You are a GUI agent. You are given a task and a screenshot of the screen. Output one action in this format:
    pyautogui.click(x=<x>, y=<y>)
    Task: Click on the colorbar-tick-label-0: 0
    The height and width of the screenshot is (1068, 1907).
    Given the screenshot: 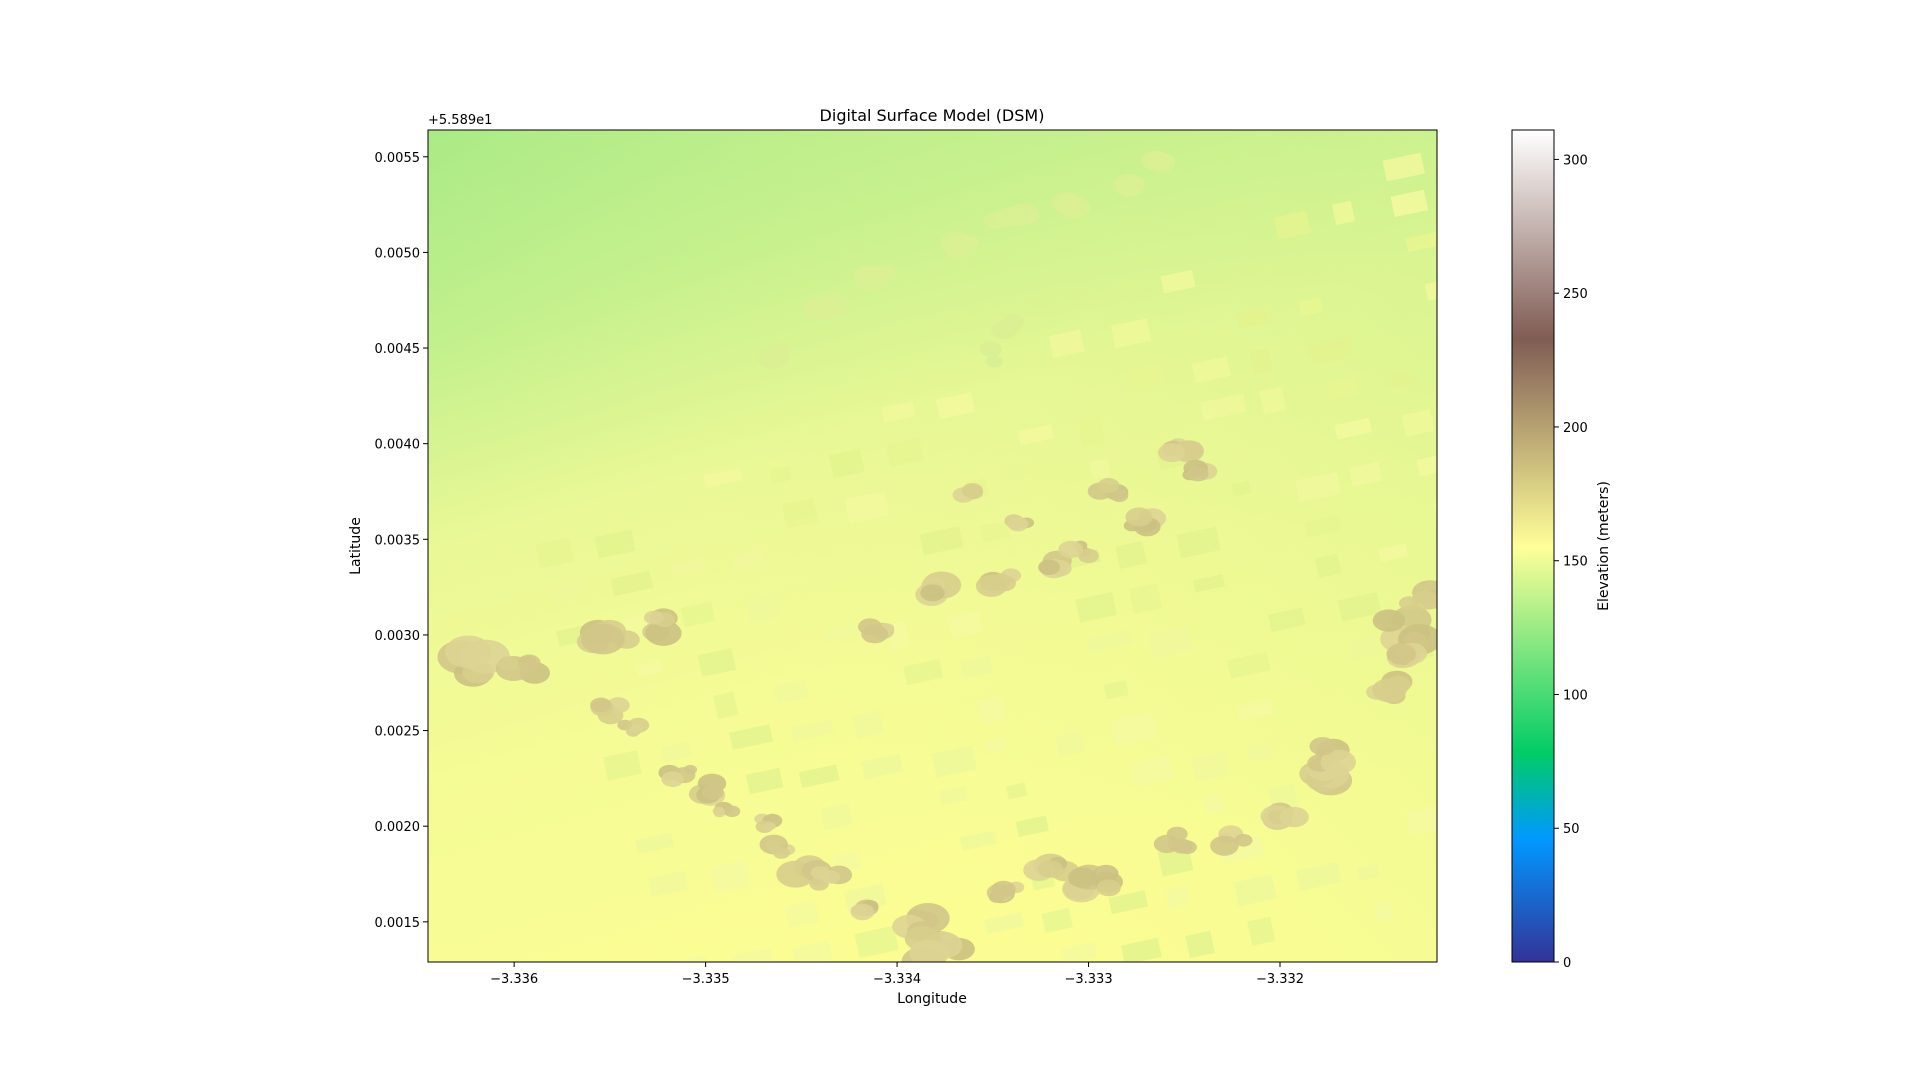 What is the action you would take?
    pyautogui.click(x=1567, y=963)
    